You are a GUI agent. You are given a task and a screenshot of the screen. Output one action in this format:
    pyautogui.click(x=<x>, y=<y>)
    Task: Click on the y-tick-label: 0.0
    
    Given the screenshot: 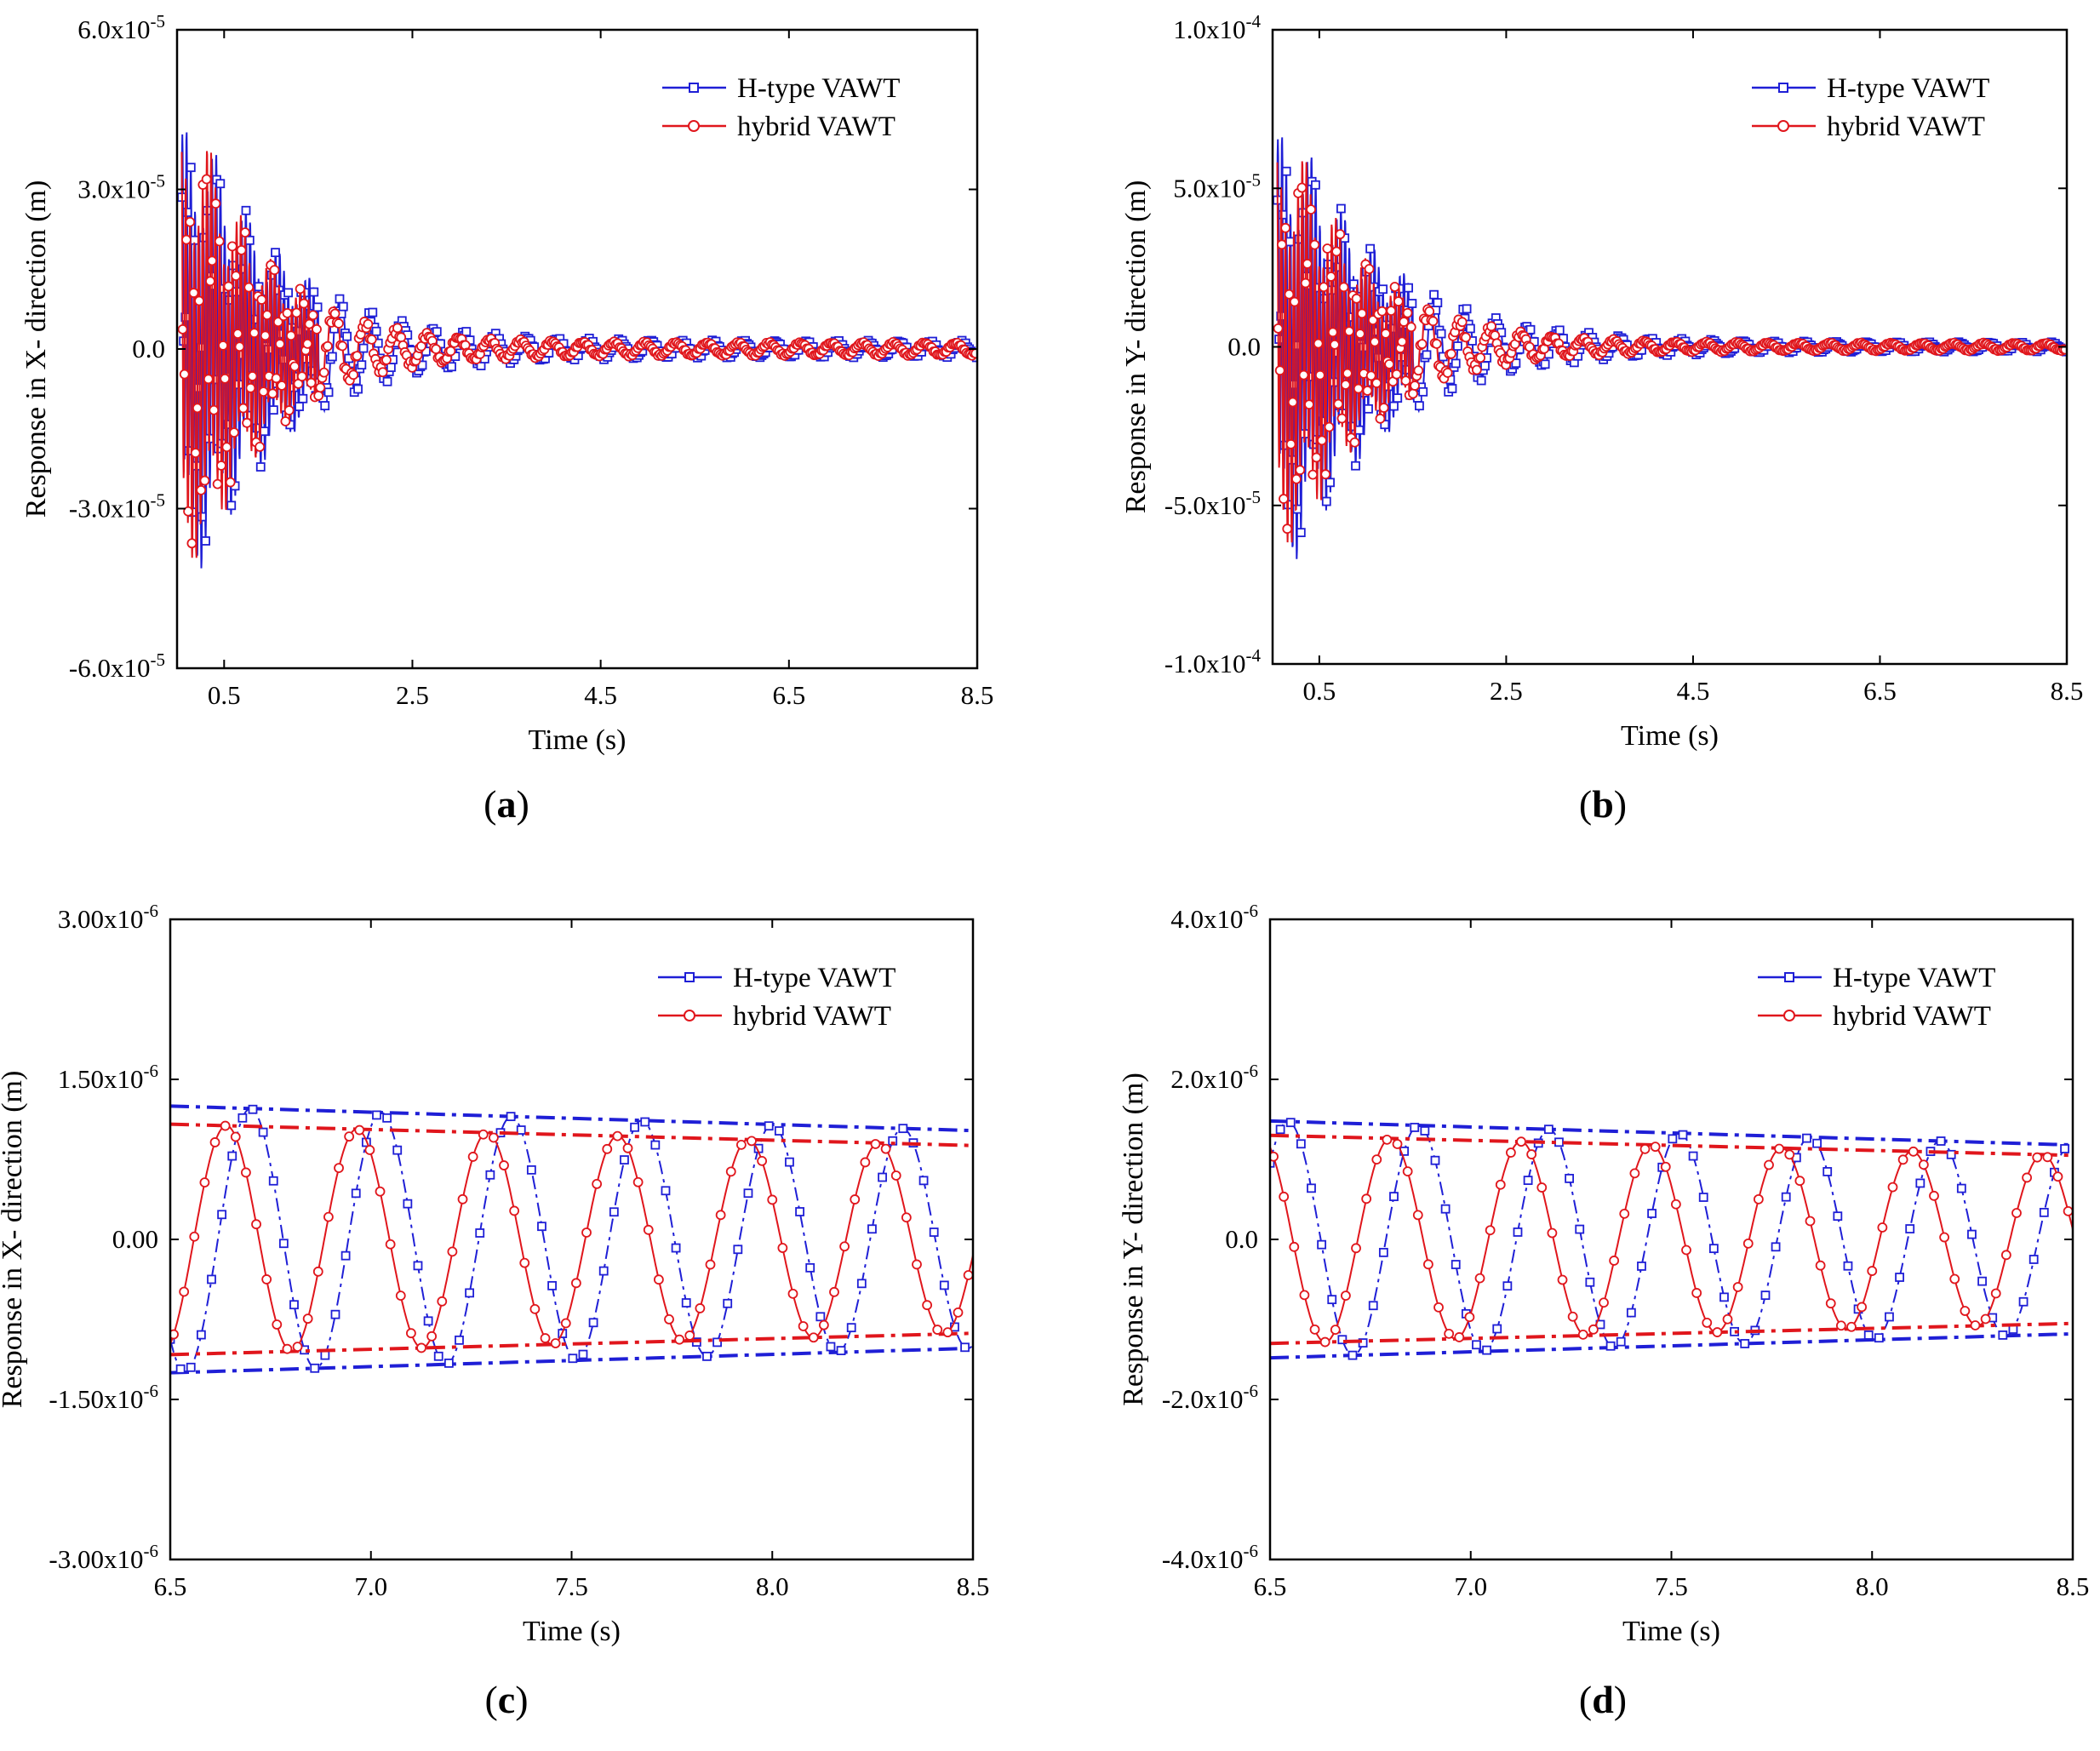 What is the action you would take?
    pyautogui.click(x=1241, y=1239)
    